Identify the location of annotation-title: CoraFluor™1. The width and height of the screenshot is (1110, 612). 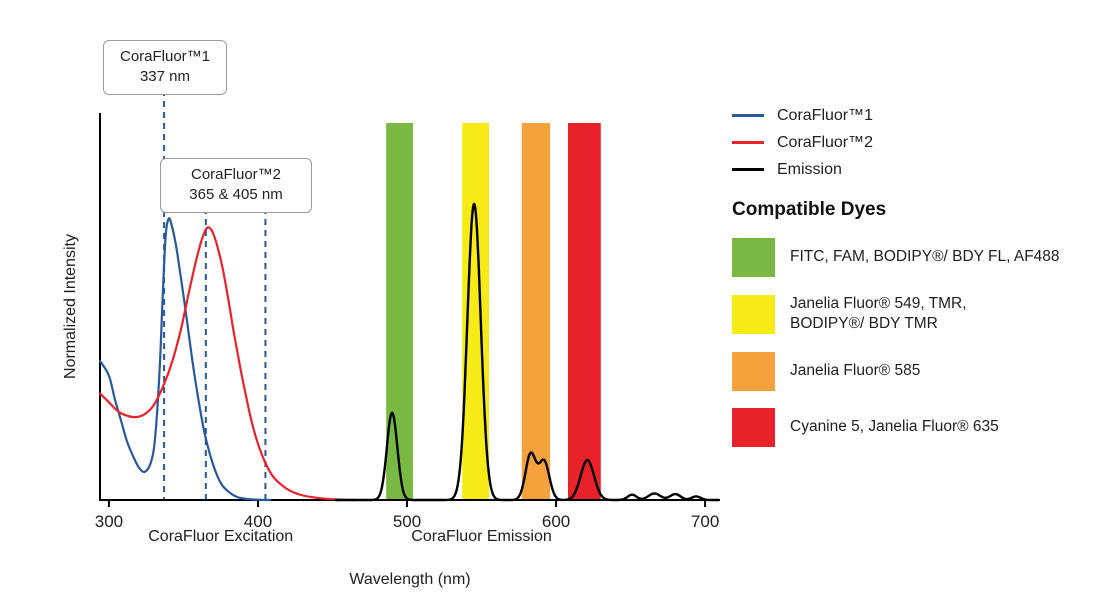
(165, 56).